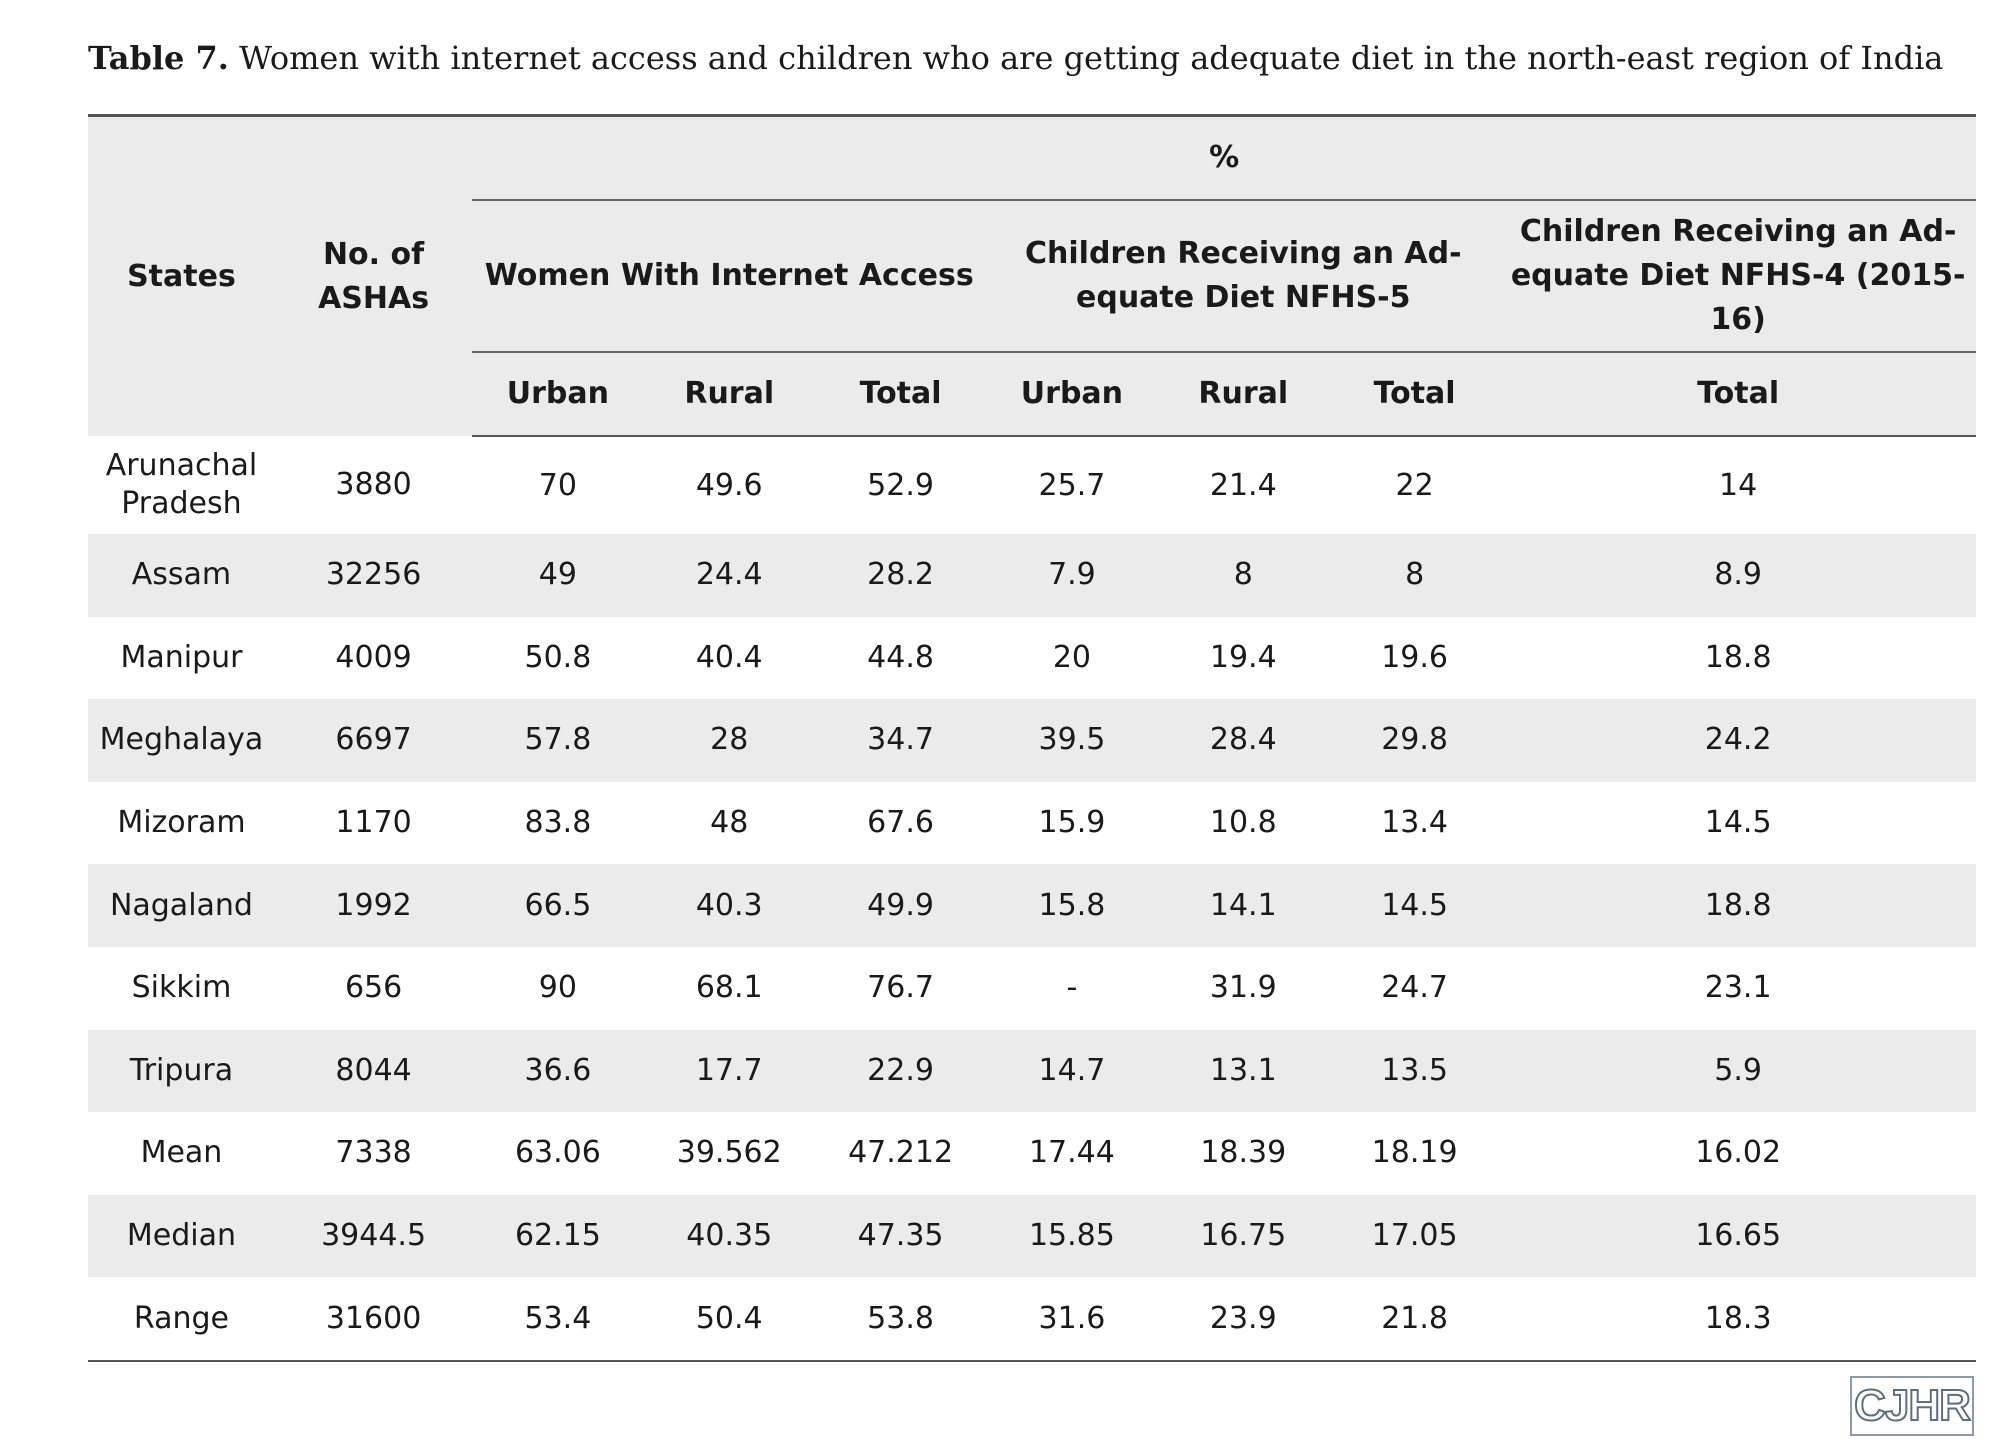  What do you see at coordinates (1414, 657) in the screenshot?
I see `table-cell: 19.6` at bounding box center [1414, 657].